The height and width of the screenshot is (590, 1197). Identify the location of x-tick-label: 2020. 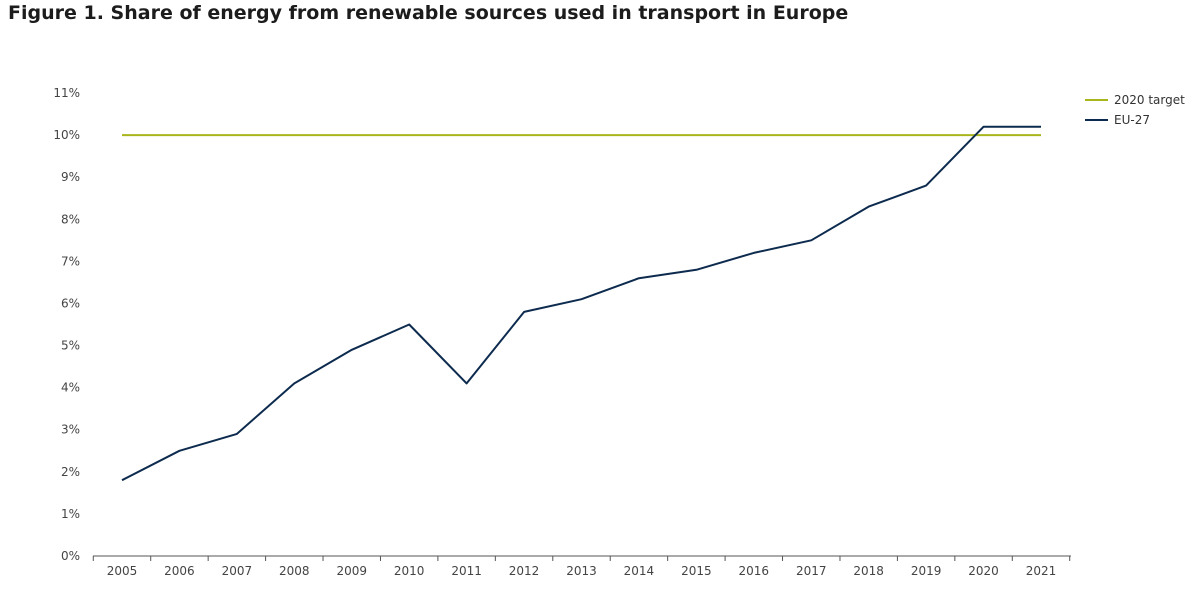
(983, 571).